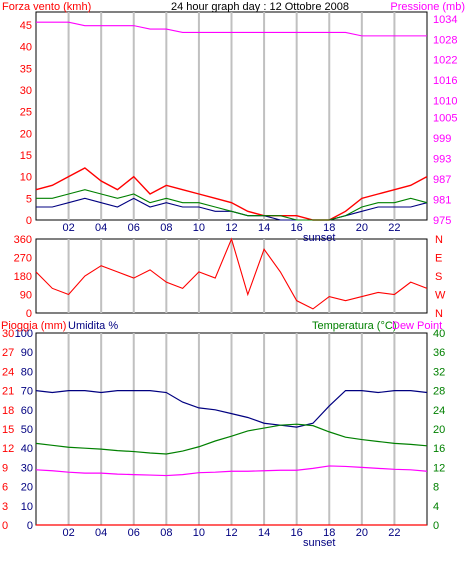 This screenshot has height=561, width=467. Describe the element at coordinates (27, 468) in the screenshot. I see `humidity-tick-label: 30` at that location.